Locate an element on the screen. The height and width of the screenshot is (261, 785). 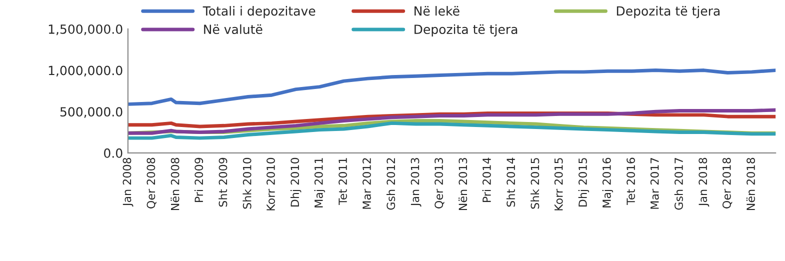
x-tick-label: Qer 2008 is located at coordinates (151, 183).